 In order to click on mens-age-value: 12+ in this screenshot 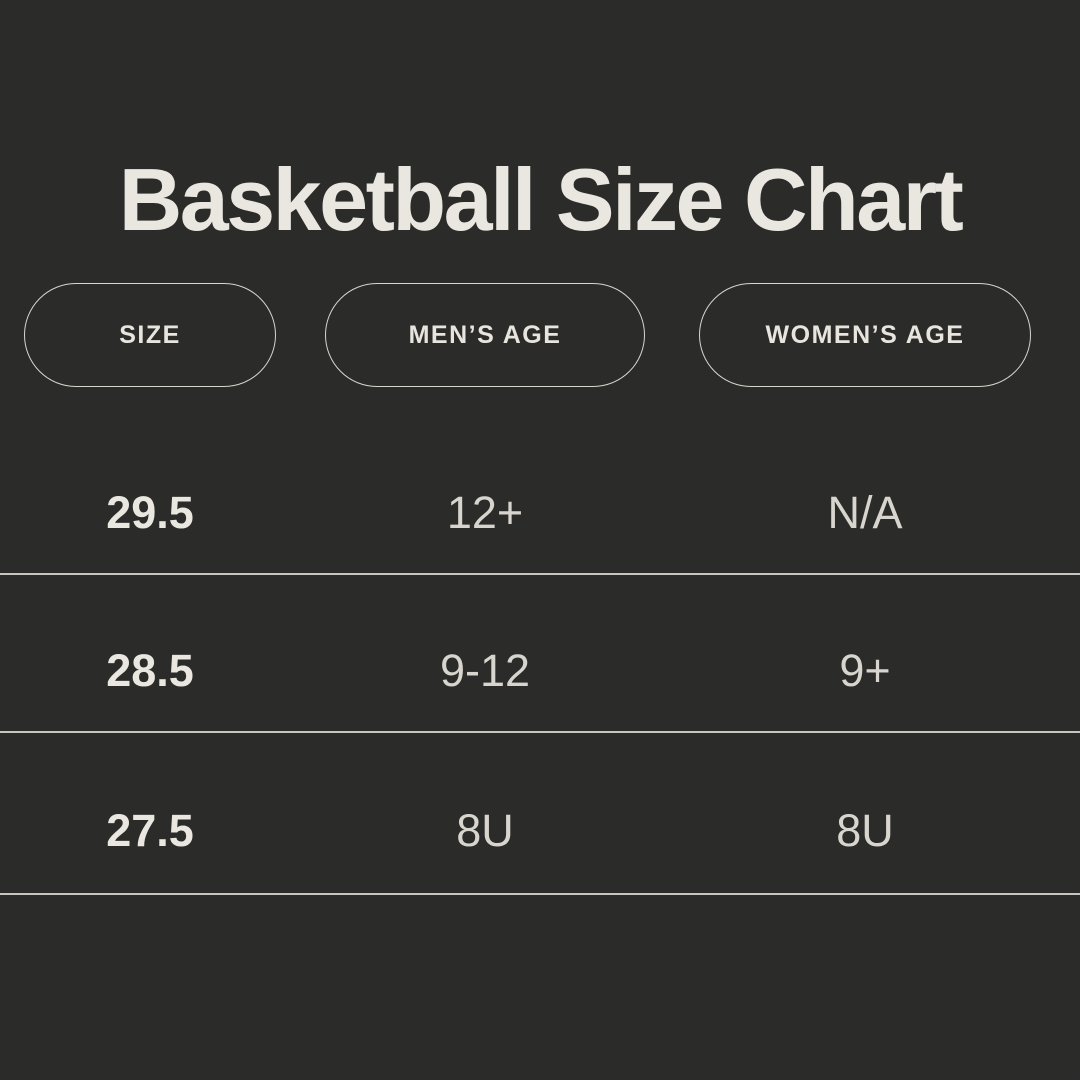, I will do `click(485, 512)`.